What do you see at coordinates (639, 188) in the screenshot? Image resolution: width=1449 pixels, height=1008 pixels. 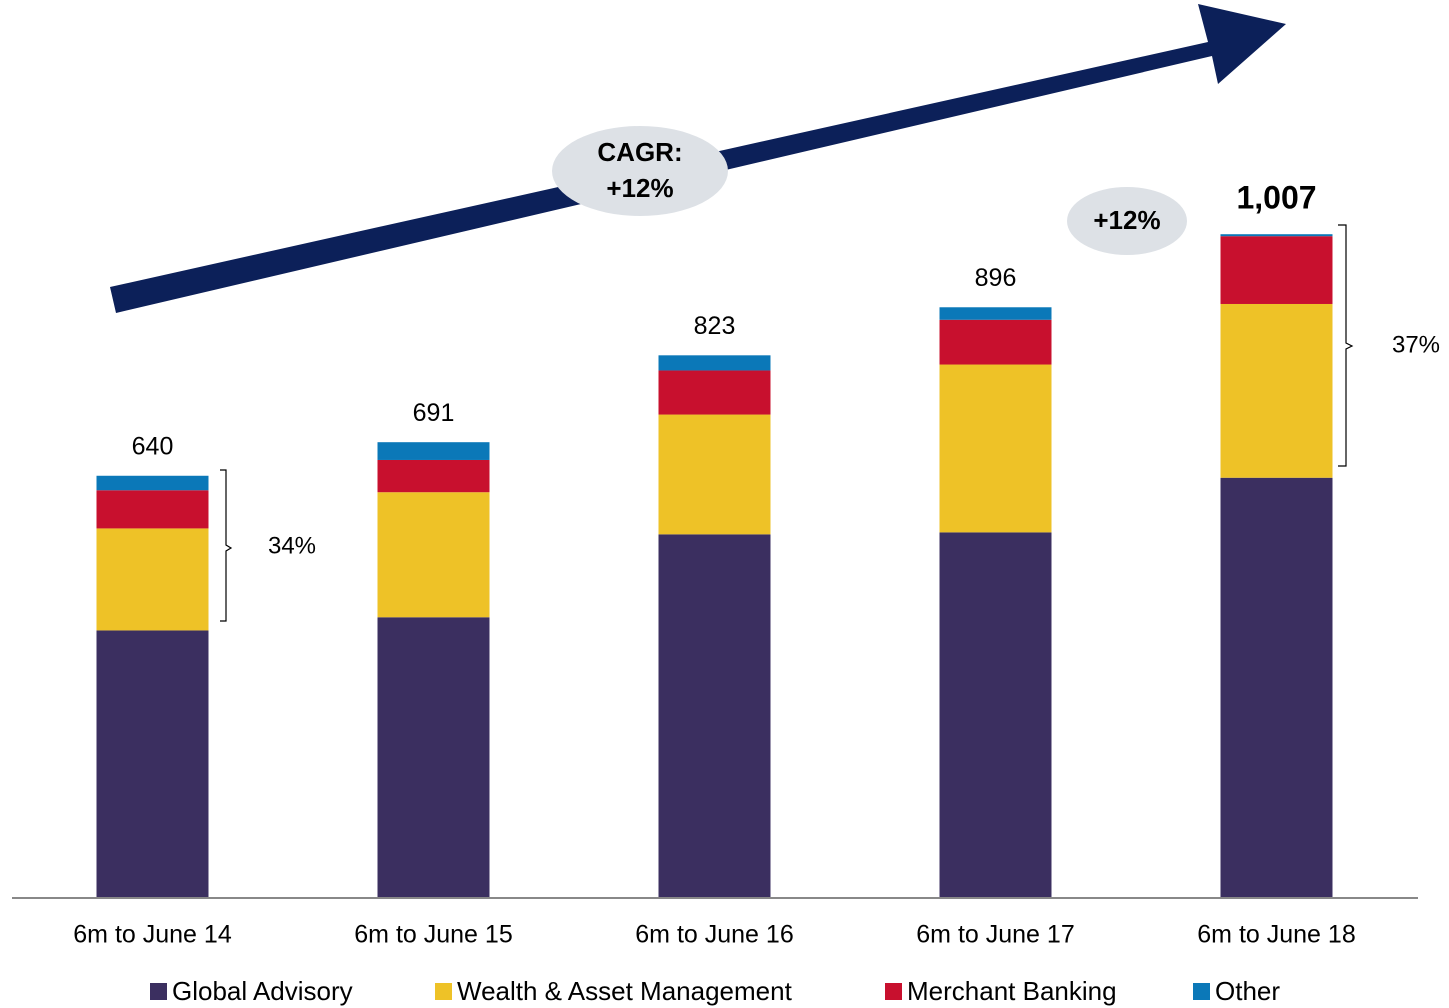 I see `cagr-value: +12%` at bounding box center [639, 188].